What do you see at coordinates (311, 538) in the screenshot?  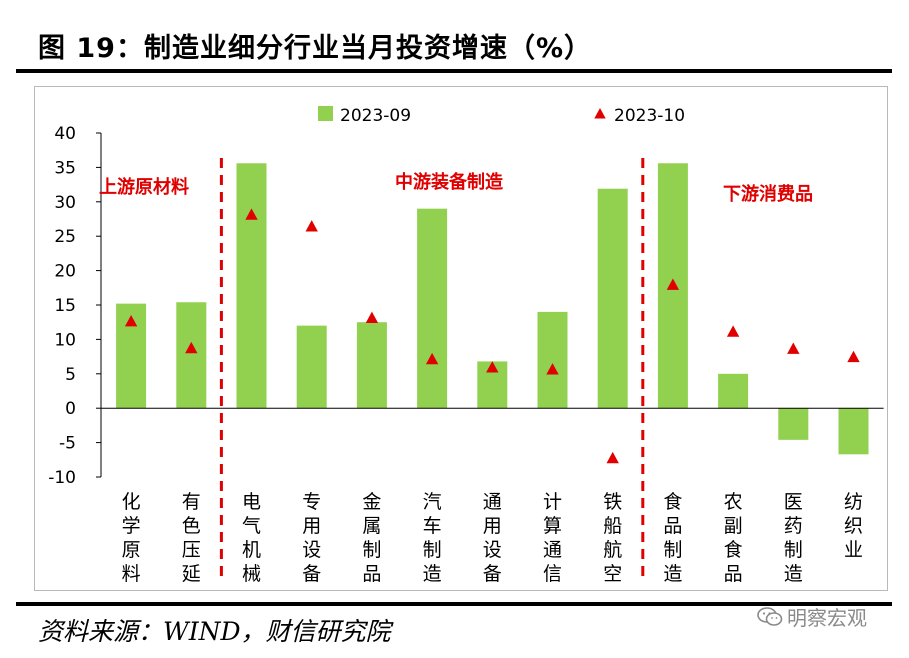 I see `x-tick-label: 专用设备` at bounding box center [311, 538].